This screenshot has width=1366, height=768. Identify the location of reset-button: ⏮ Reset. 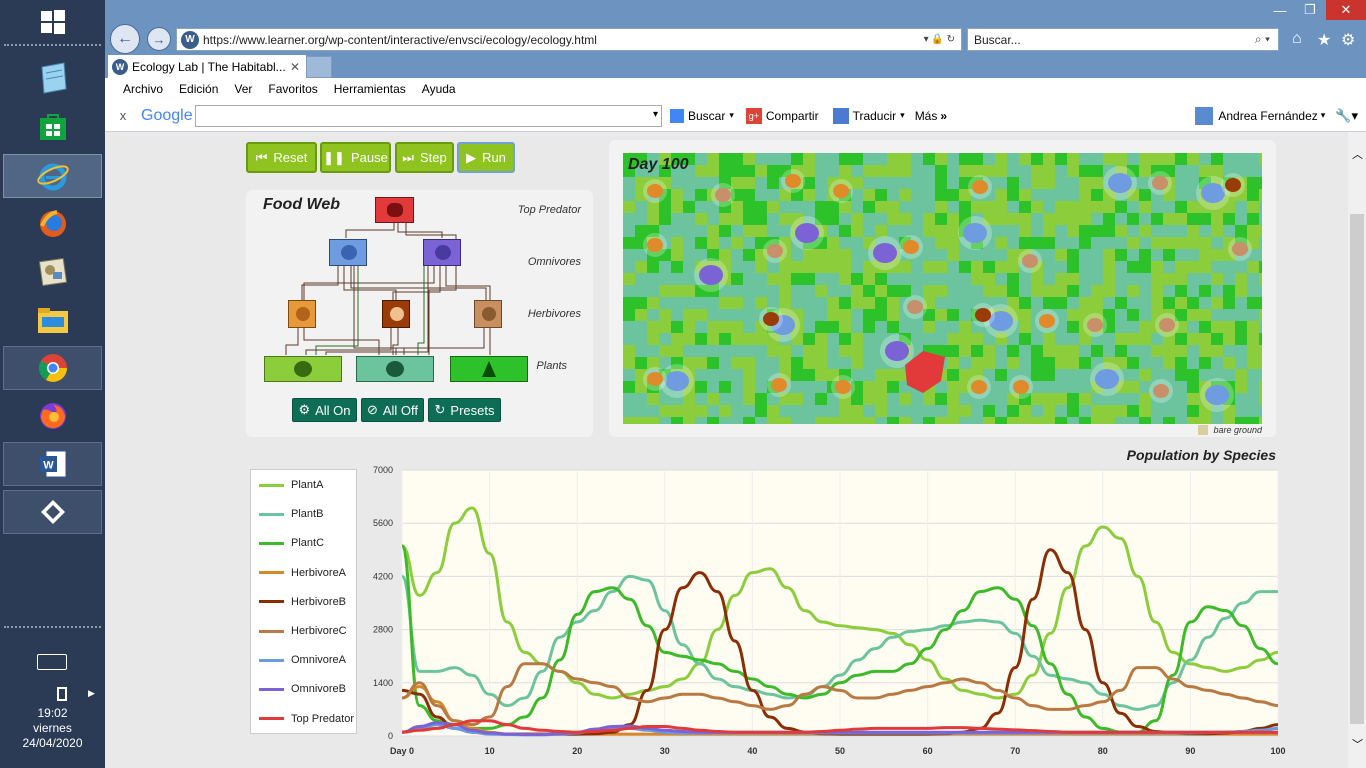
(281, 157).